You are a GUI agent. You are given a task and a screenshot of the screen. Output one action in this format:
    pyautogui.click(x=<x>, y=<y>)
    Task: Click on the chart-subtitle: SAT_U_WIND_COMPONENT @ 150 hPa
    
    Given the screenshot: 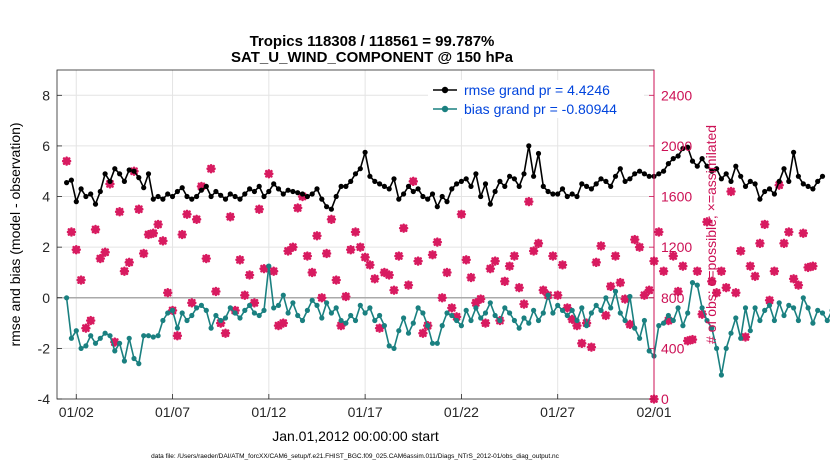 What is the action you would take?
    pyautogui.click(x=372, y=57)
    